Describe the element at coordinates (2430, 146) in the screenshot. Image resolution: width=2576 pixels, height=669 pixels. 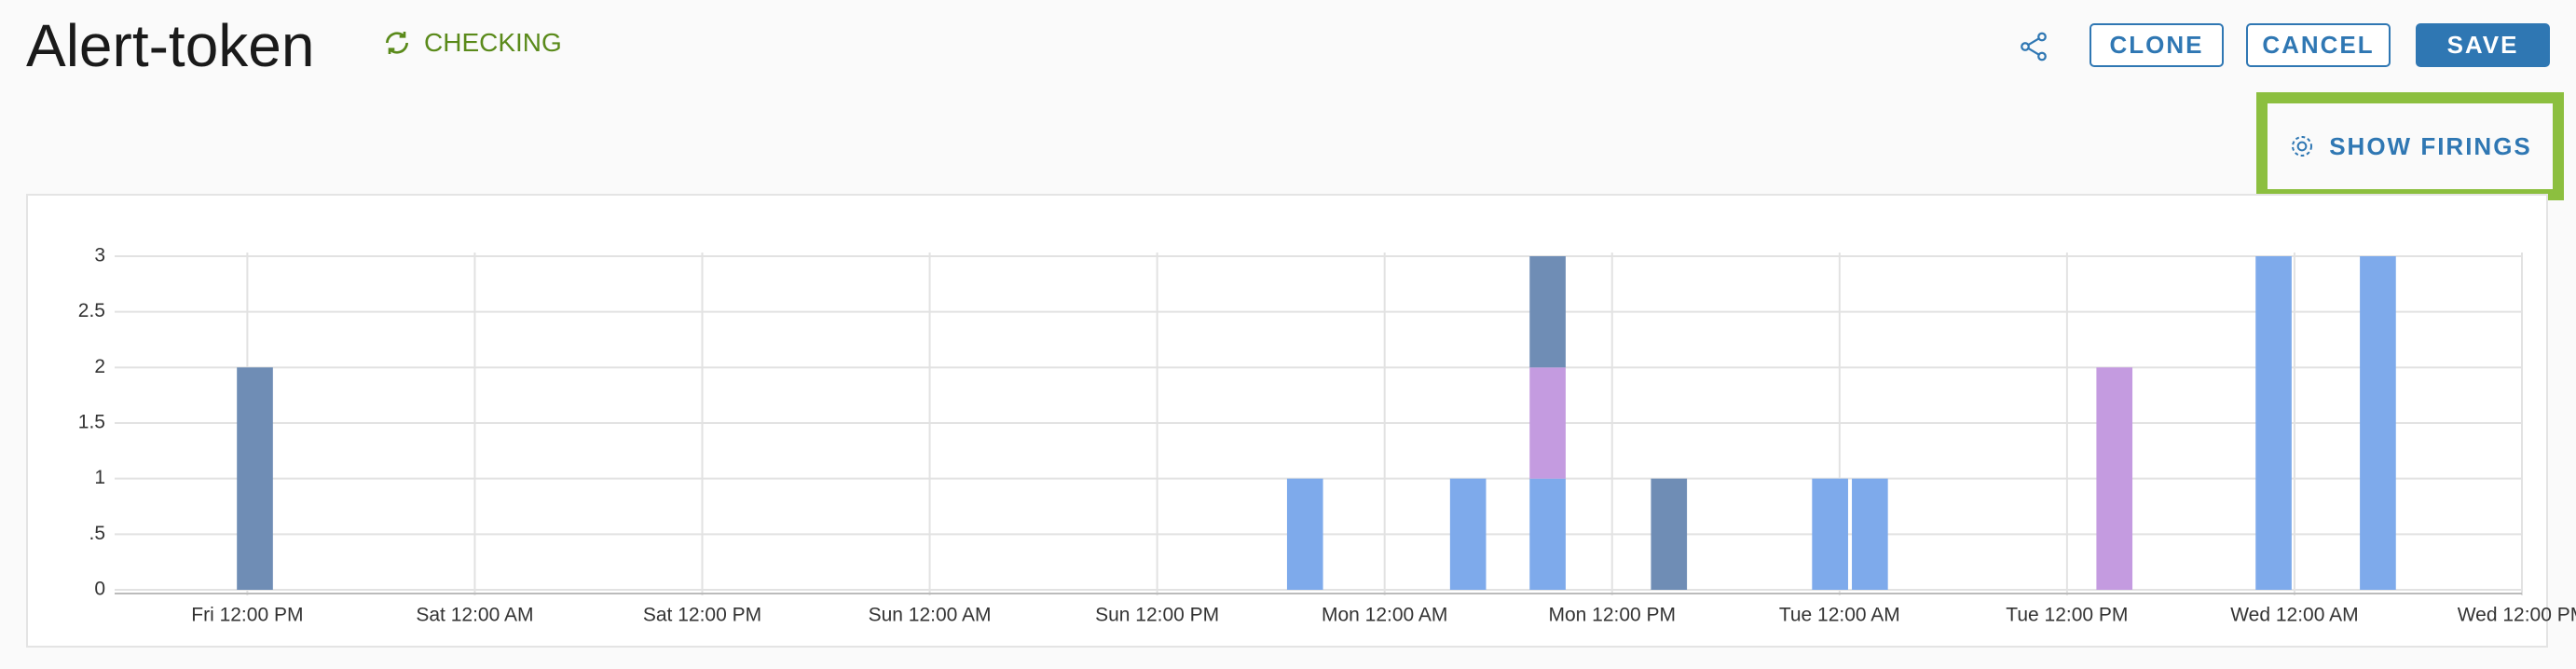
I see `show-firings-label: SHOW FIRINGS` at that location.